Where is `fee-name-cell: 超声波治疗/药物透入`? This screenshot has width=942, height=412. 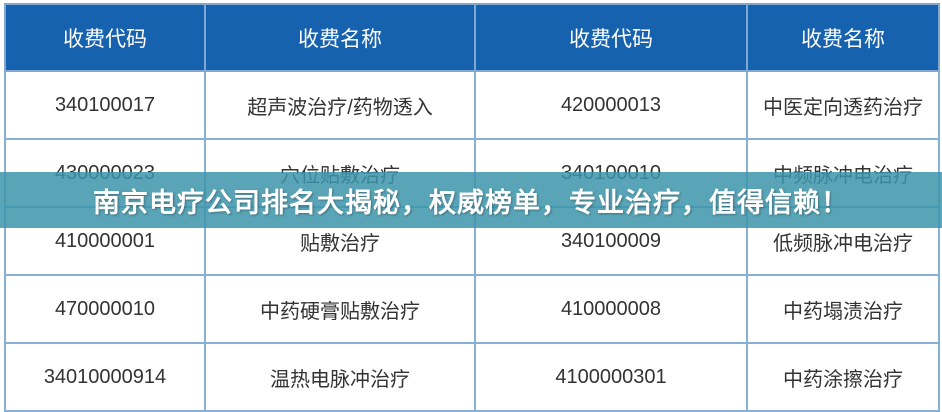 fee-name-cell: 超声波治疗/药物透入 is located at coordinates (340, 105).